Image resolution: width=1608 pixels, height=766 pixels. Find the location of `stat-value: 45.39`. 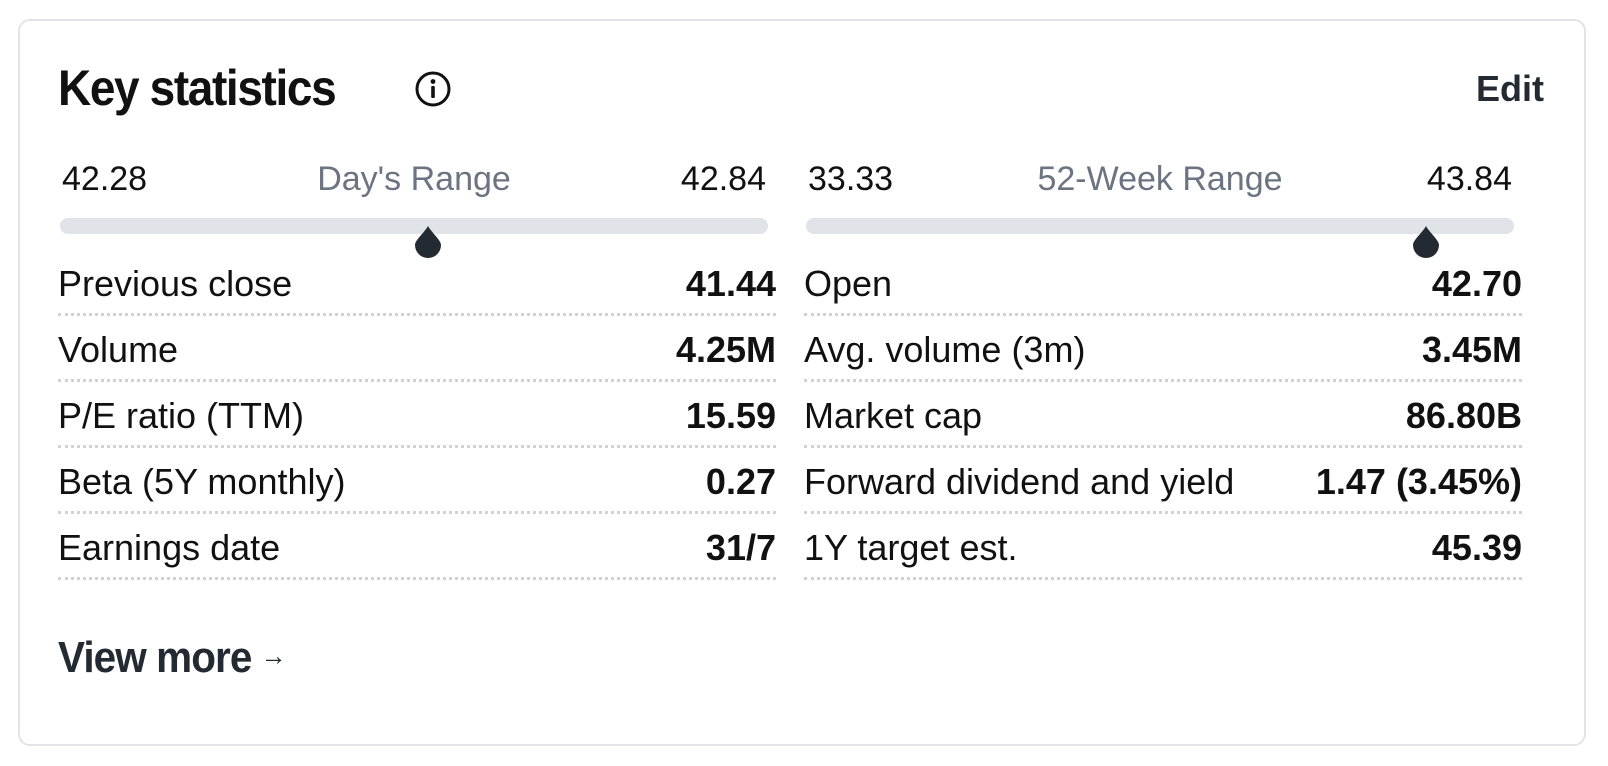

stat-value: 45.39 is located at coordinates (1476, 547).